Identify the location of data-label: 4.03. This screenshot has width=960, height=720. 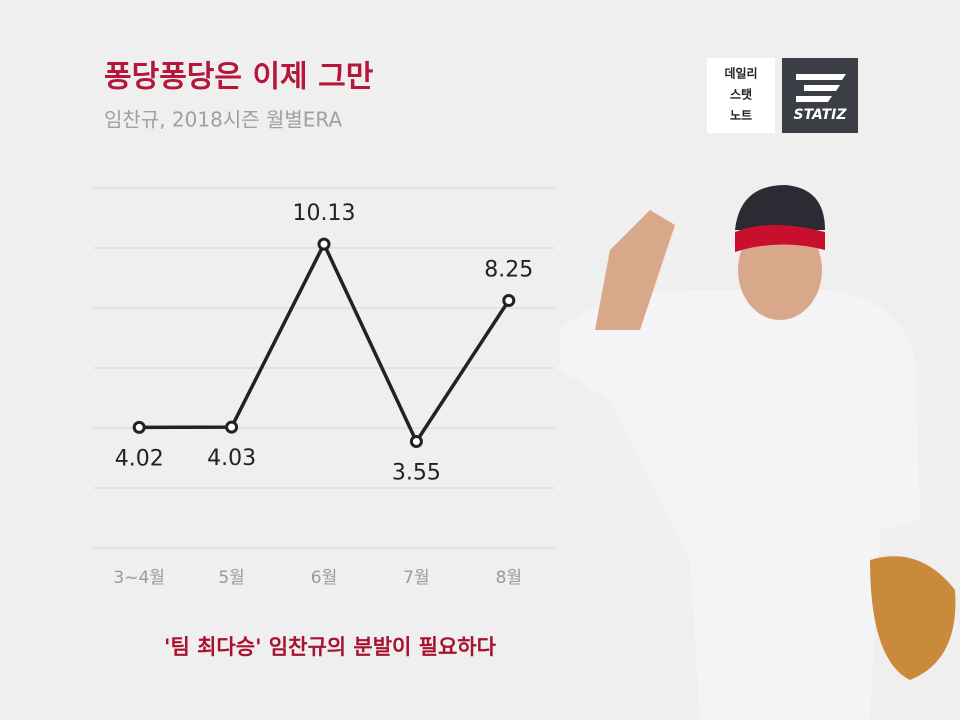
(231, 458).